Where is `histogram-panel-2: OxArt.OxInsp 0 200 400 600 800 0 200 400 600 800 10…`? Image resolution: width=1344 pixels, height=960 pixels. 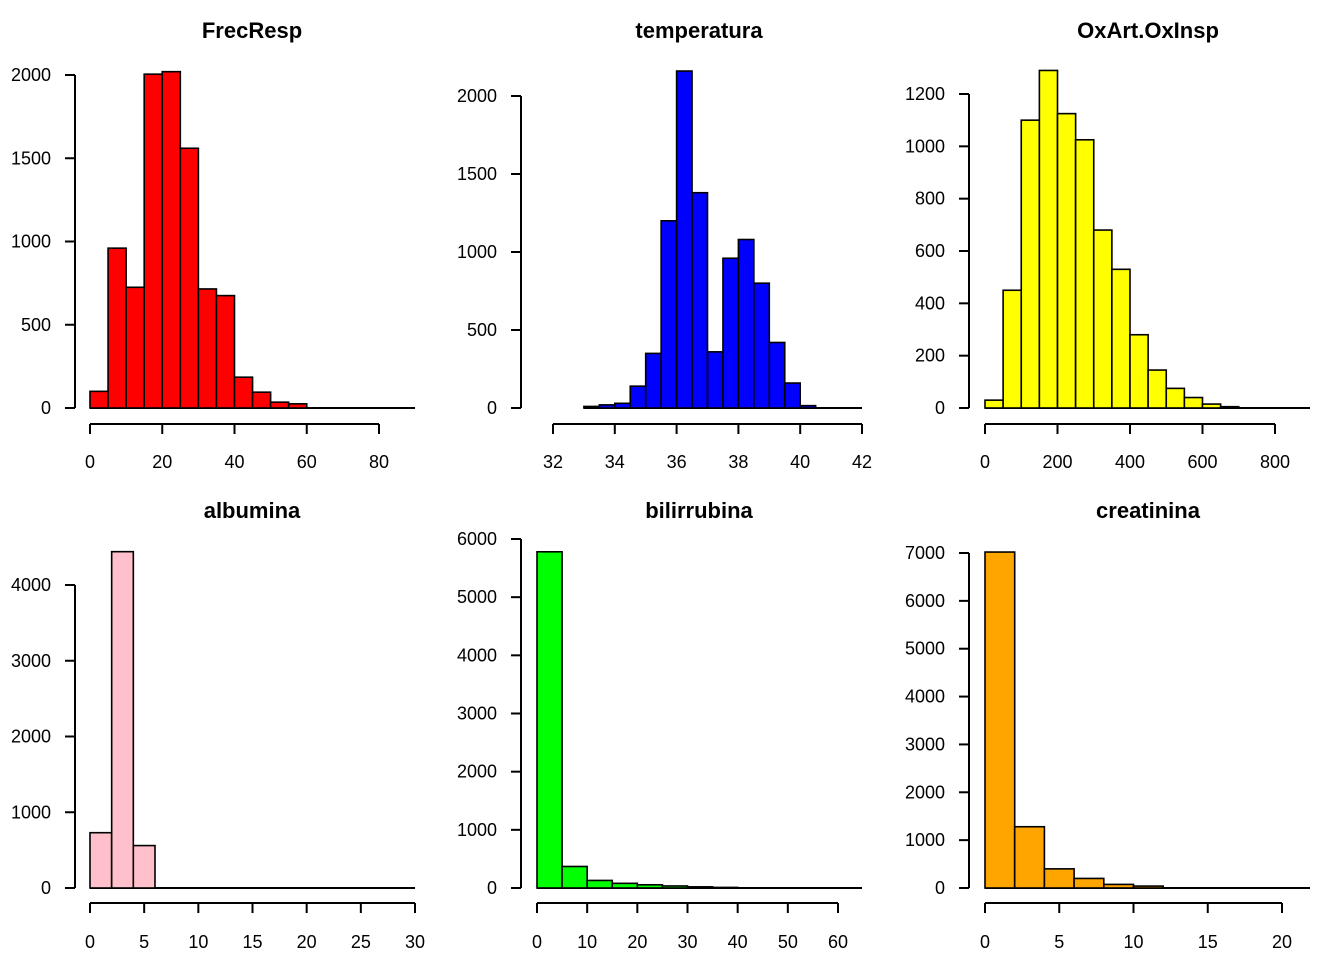
histogram-panel-2: OxArt.OxInsp 0 200 400 600 800 0 200 400 600 800 10… is located at coordinates (1107, 245).